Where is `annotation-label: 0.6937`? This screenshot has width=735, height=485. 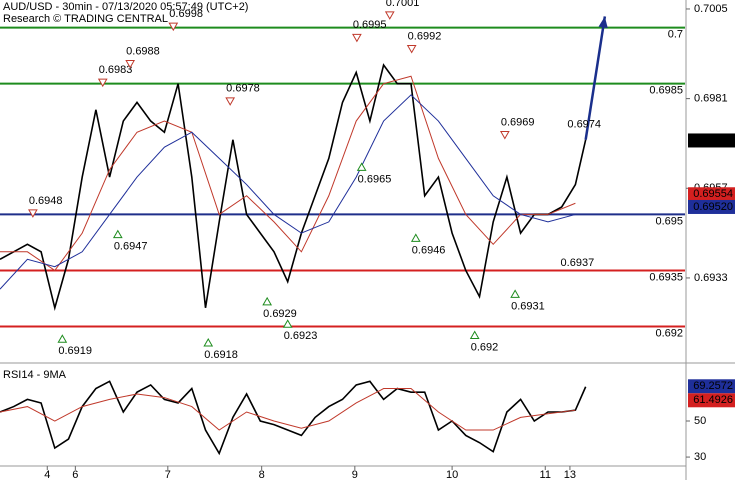 annotation-label: 0.6937 is located at coordinates (578, 263).